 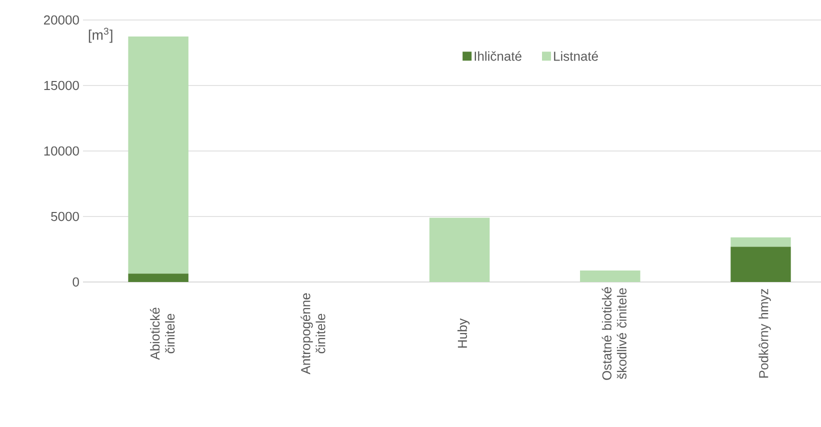 I want to click on x-tick-label: Huby, so click(x=463, y=333).